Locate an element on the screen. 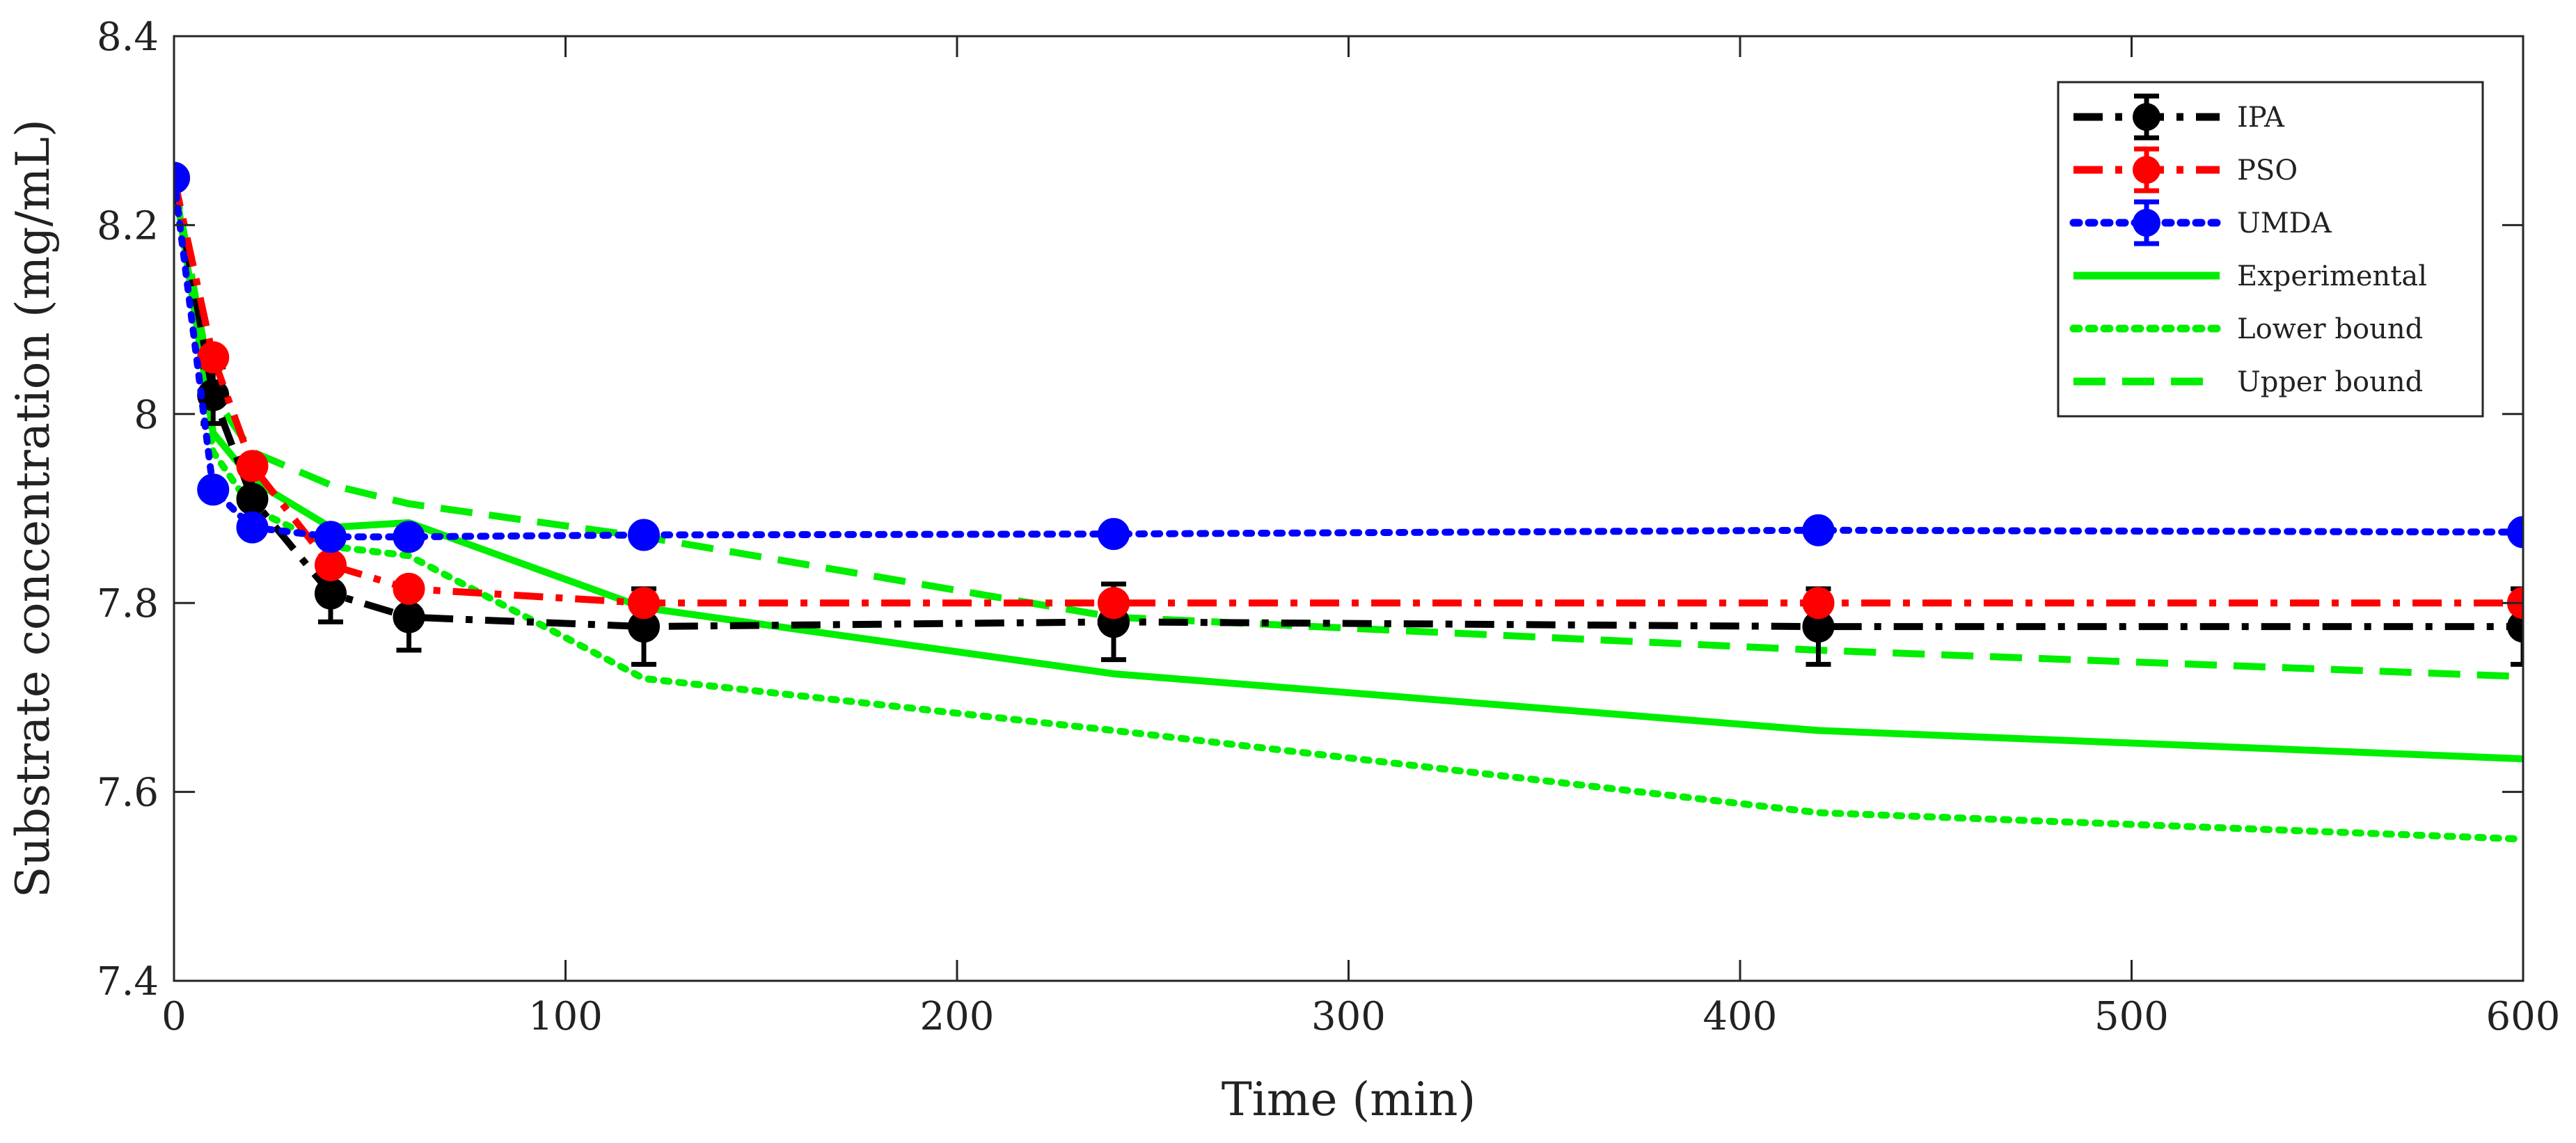 Image resolution: width=2576 pixels, height=1143 pixels. y-tick-label: 8.2 is located at coordinates (128, 226).